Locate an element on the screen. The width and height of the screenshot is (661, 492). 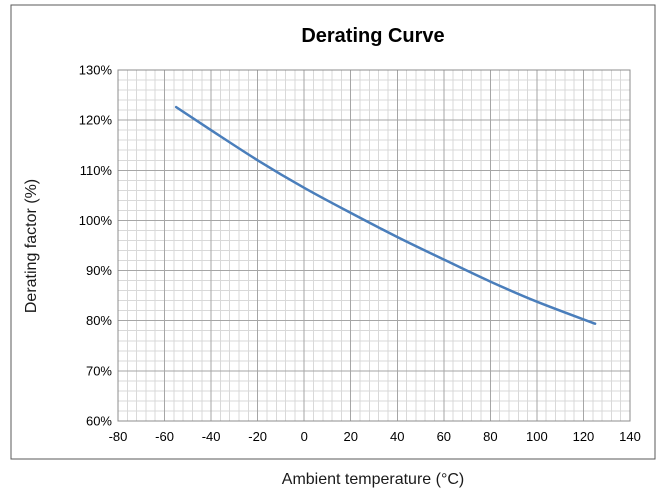
y-tick-label: 70% is located at coordinates (99, 370).